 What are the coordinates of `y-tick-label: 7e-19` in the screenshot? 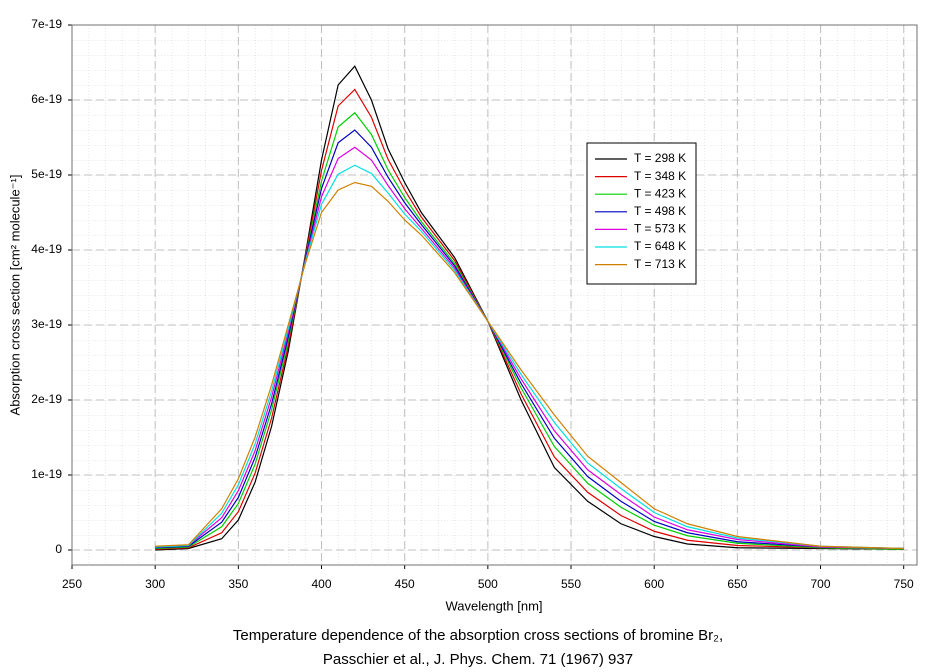 It's located at (46, 24).